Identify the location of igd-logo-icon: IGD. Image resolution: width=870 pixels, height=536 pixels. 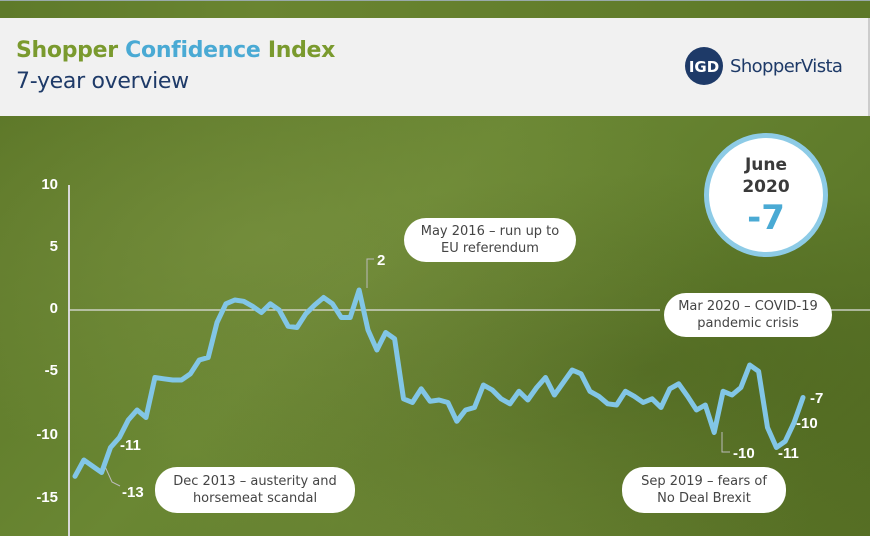
(702, 66).